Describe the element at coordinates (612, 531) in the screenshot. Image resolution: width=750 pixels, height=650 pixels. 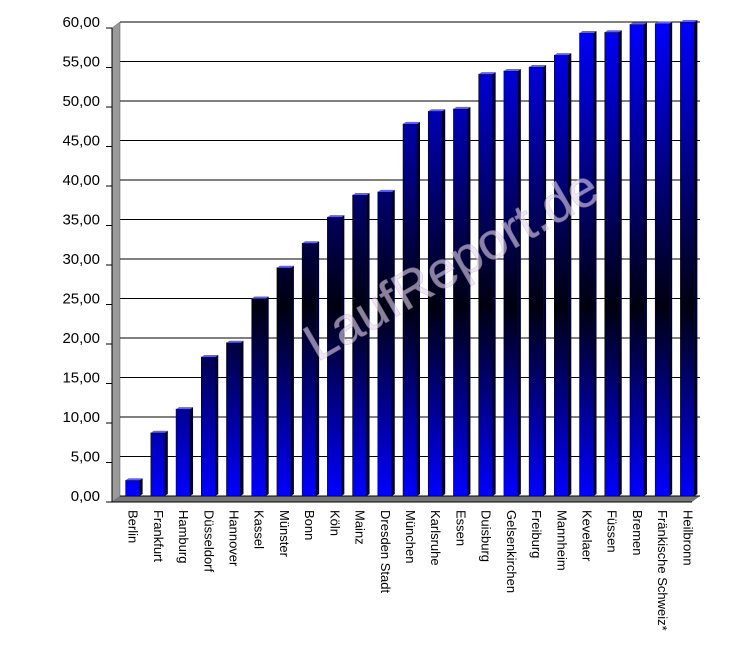
I see `x-tick-label: Füssen` at that location.